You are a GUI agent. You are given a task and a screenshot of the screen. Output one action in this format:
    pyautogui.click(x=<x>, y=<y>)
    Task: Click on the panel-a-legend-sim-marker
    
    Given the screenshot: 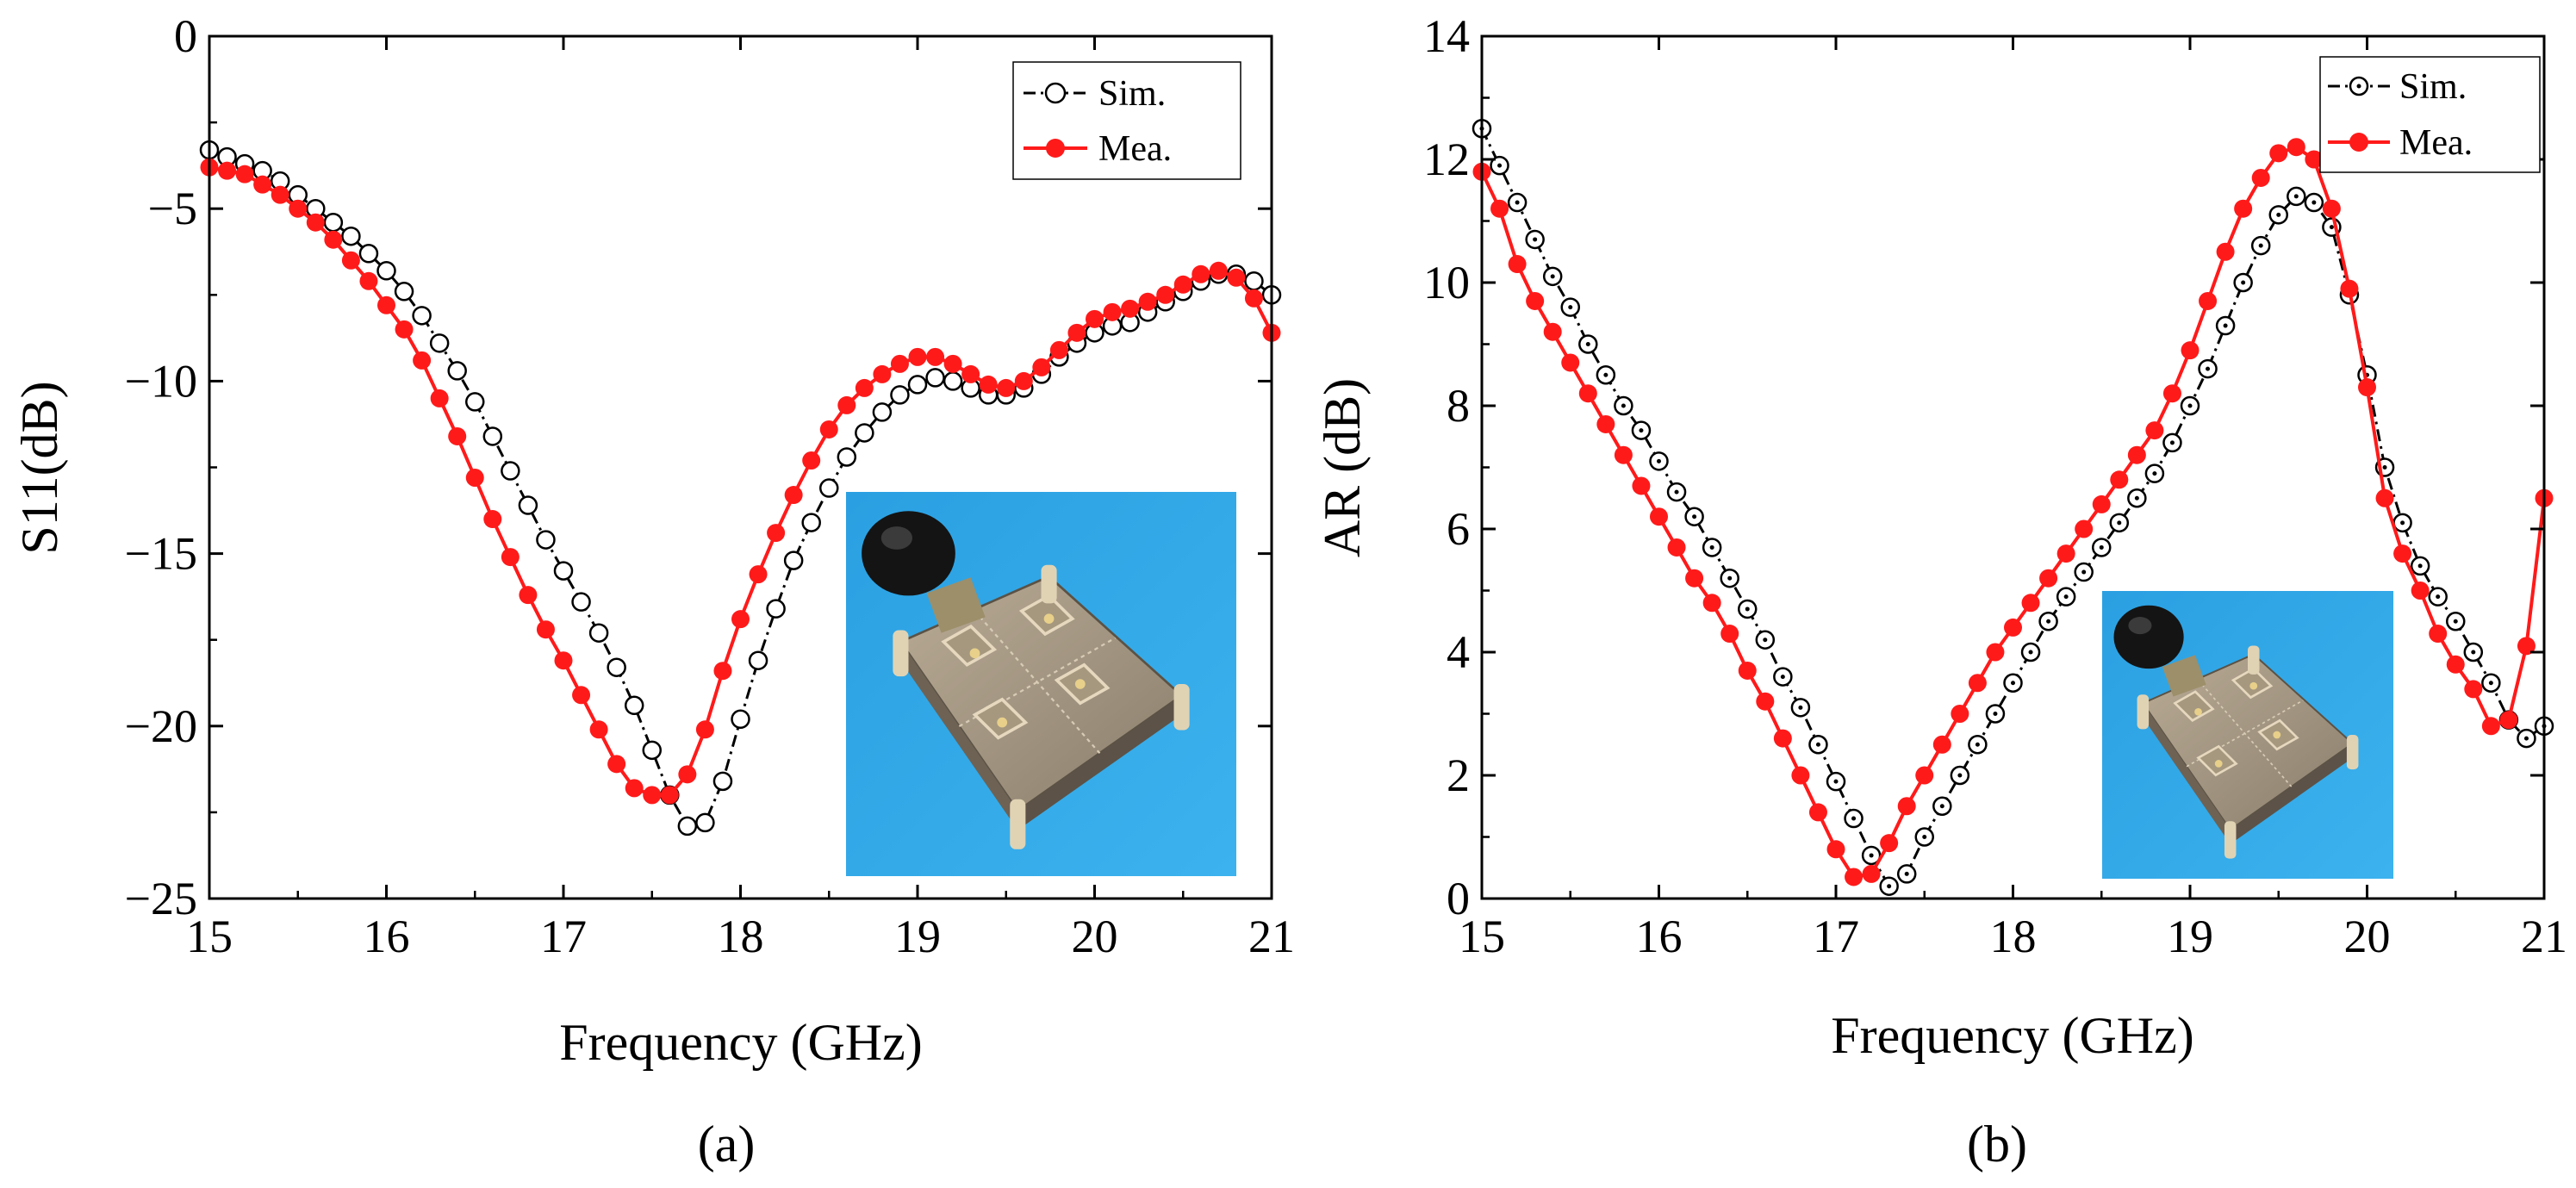 What is the action you would take?
    pyautogui.click(x=1056, y=93)
    